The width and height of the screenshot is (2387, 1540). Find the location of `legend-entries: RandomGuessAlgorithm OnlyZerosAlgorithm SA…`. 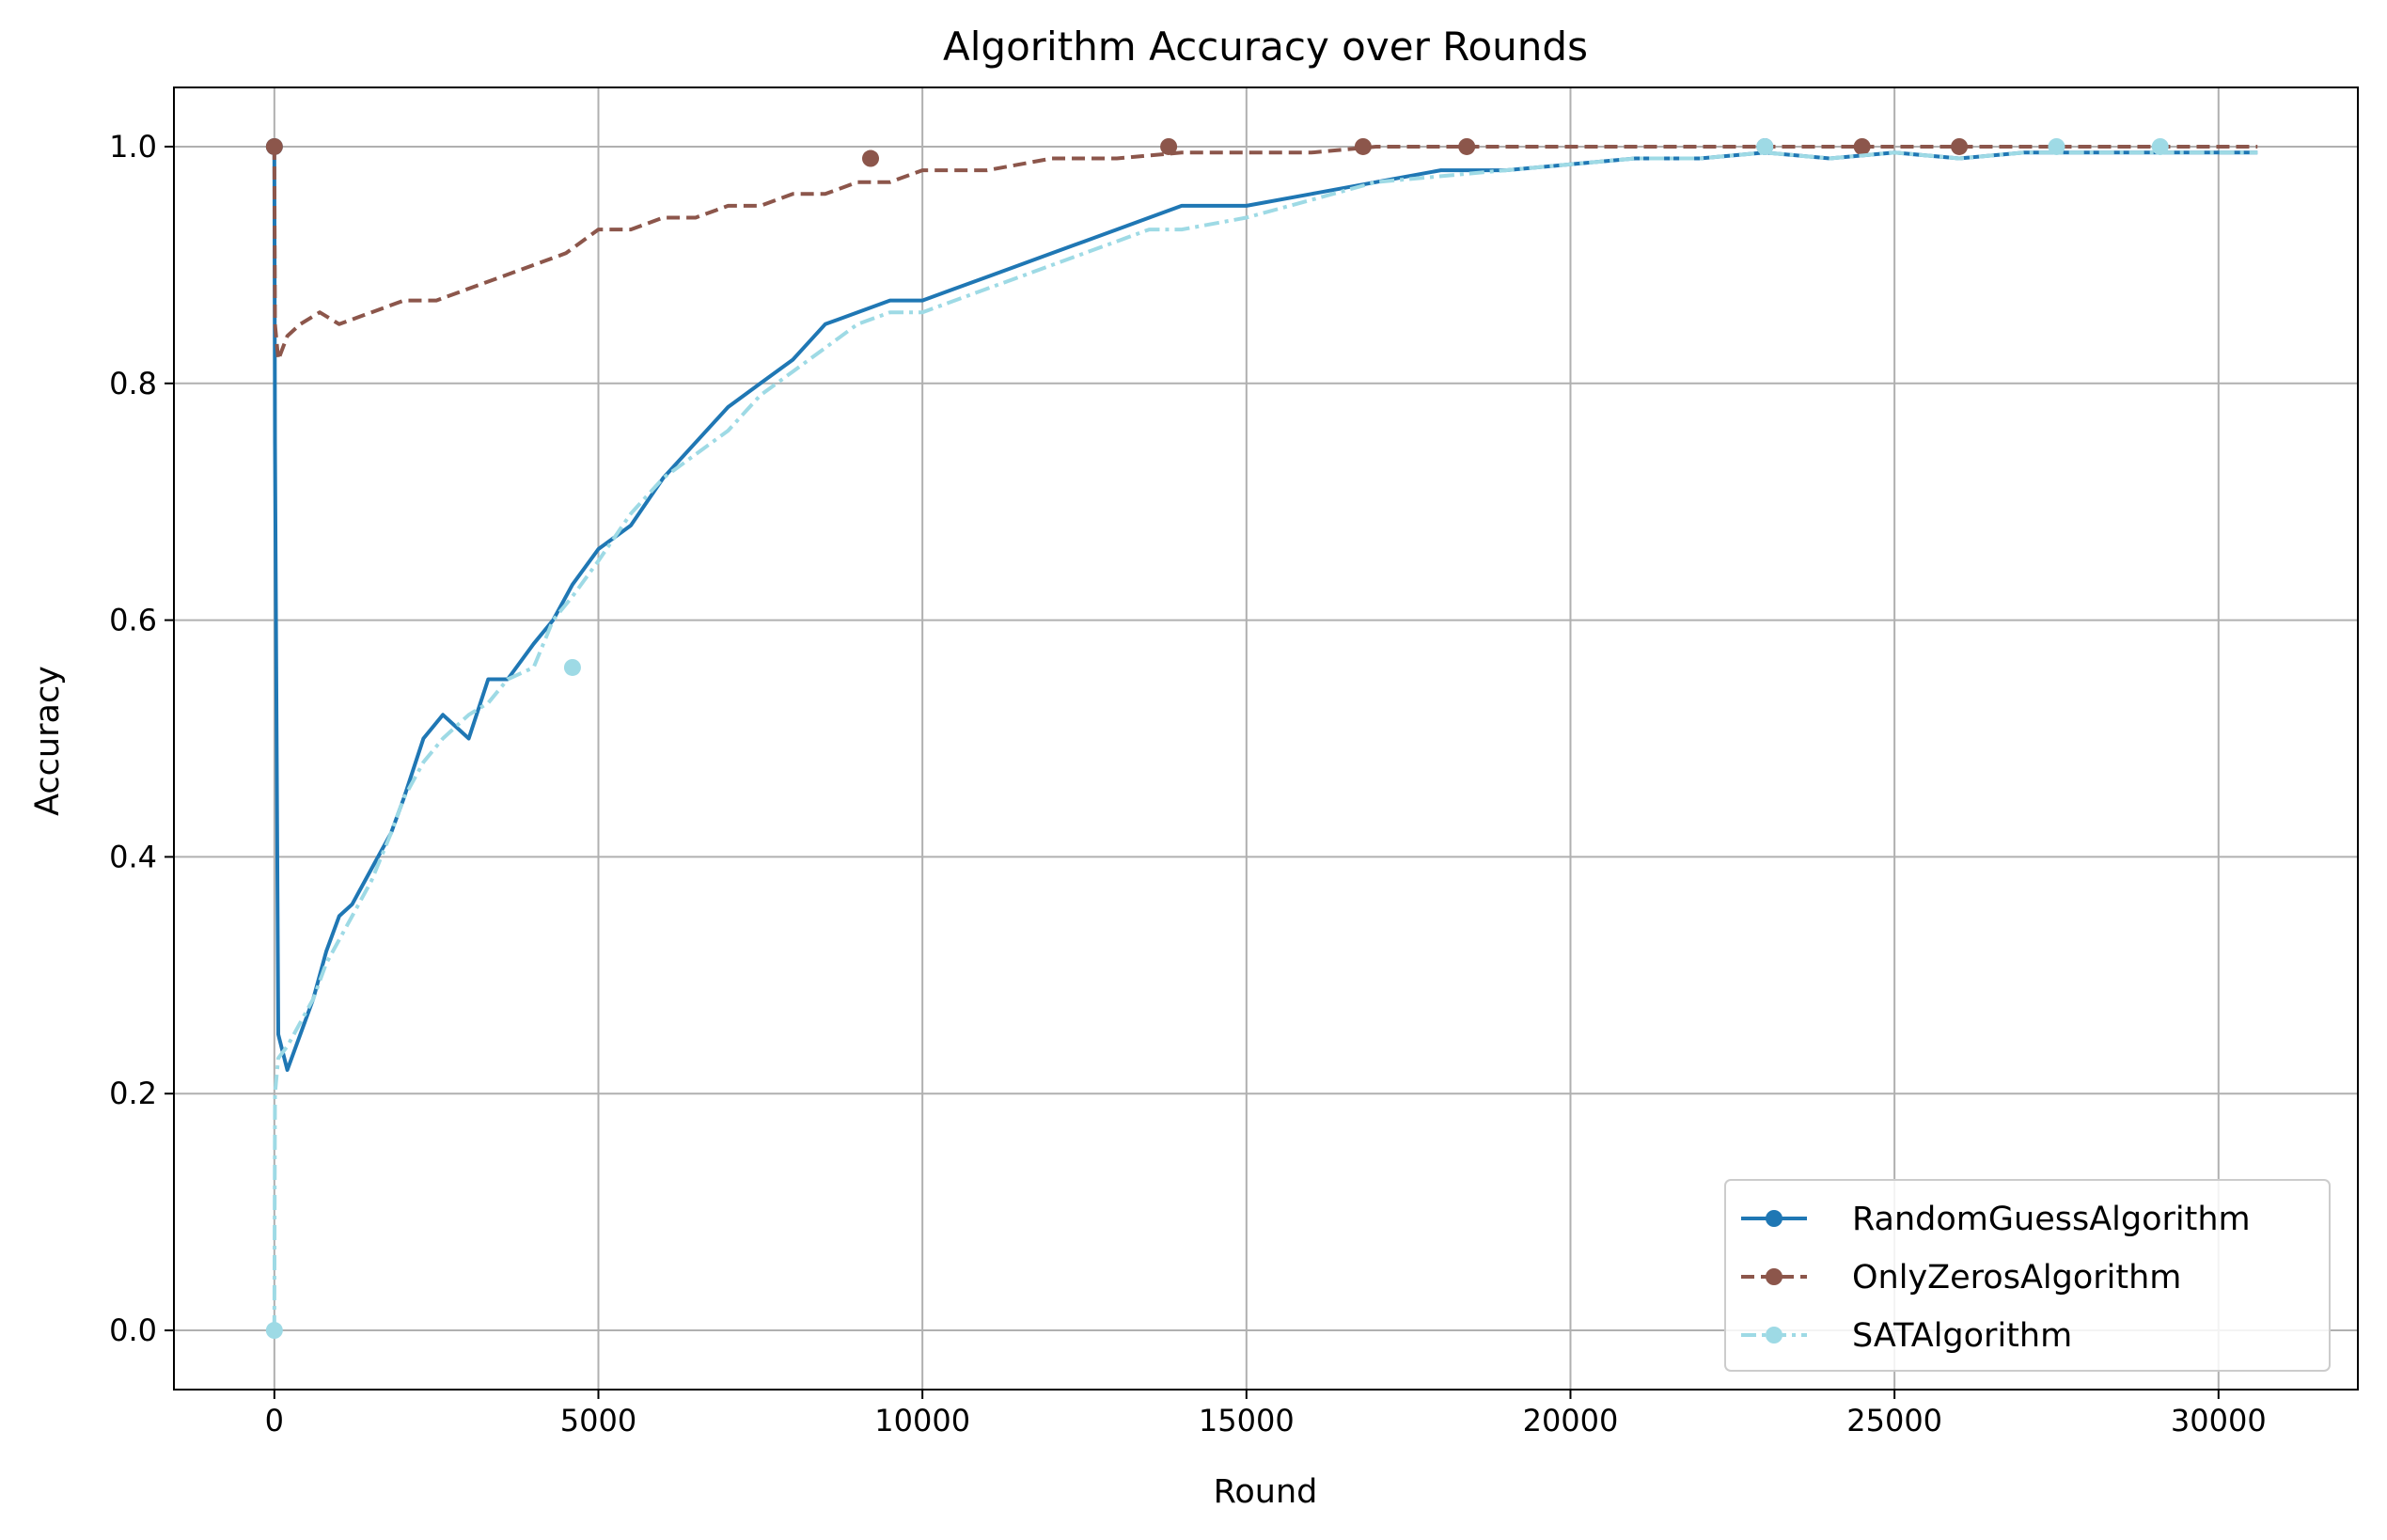

legend-entries: RandomGuessAlgorithm OnlyZerosAlgorithm SA… is located at coordinates (1996, 1278).